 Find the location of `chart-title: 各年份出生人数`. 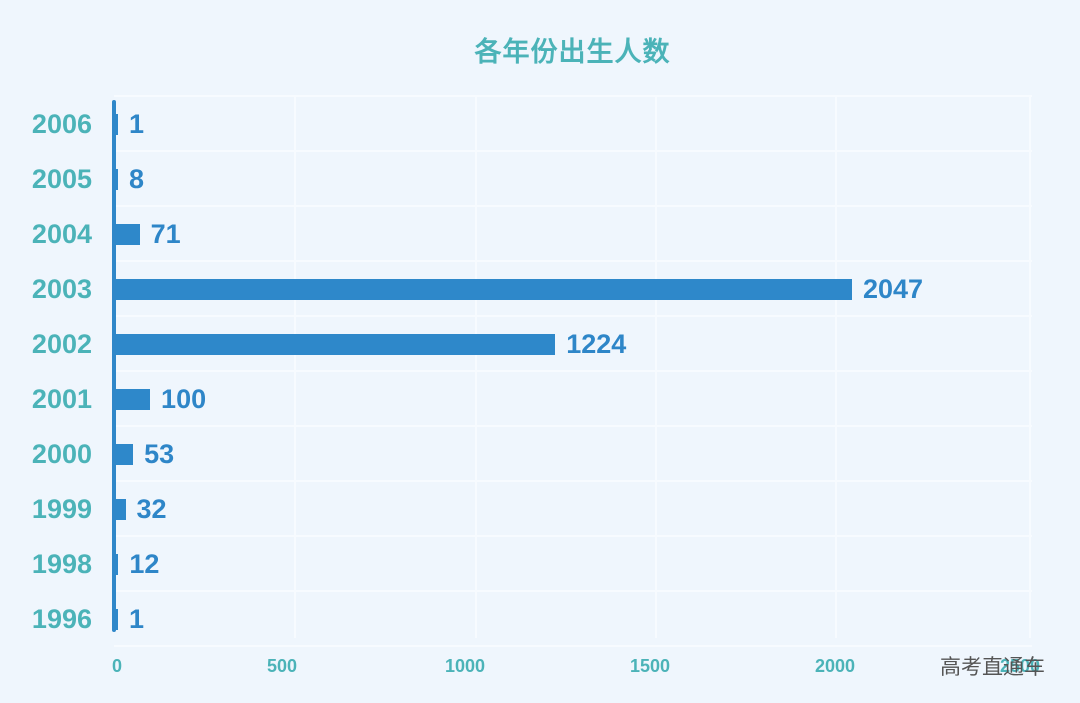

chart-title: 各年份出生人数 is located at coordinates (572, 52).